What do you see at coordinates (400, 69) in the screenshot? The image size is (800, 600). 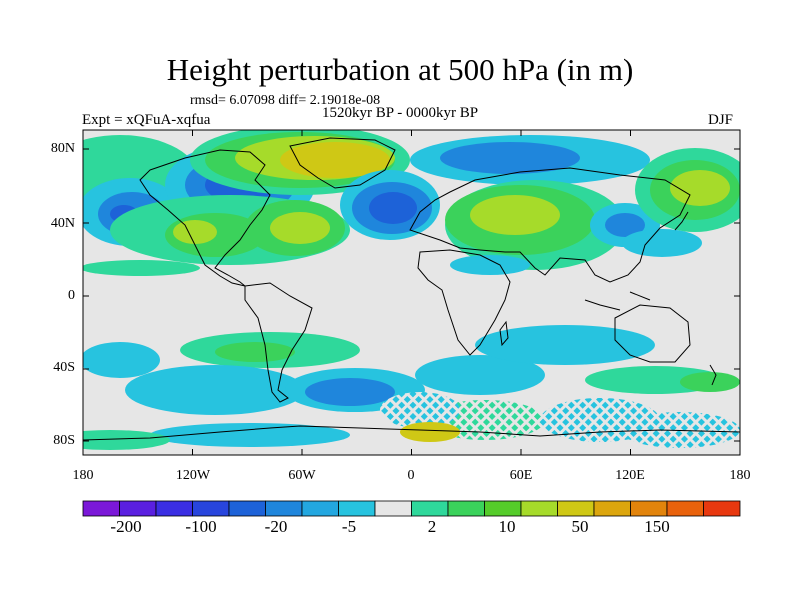 I see `map-title: Height perturbation at 500 hPa (in m)` at bounding box center [400, 69].